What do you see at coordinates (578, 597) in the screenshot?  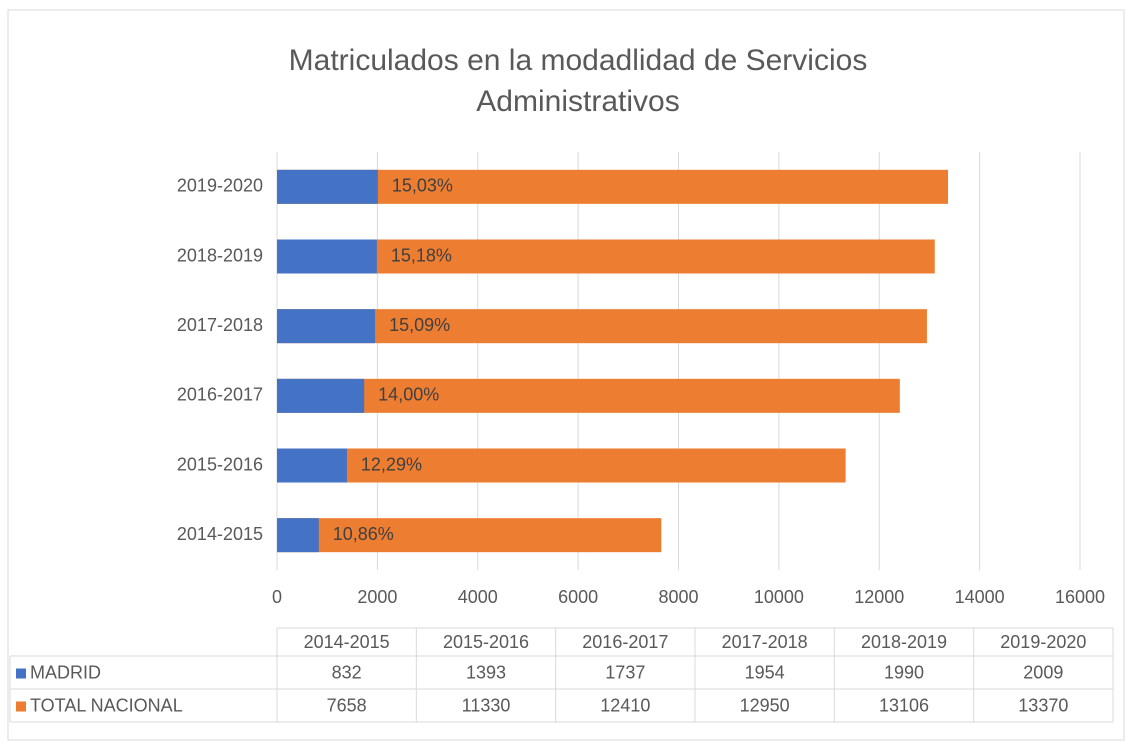 I see `x-tick-label: 6000` at bounding box center [578, 597].